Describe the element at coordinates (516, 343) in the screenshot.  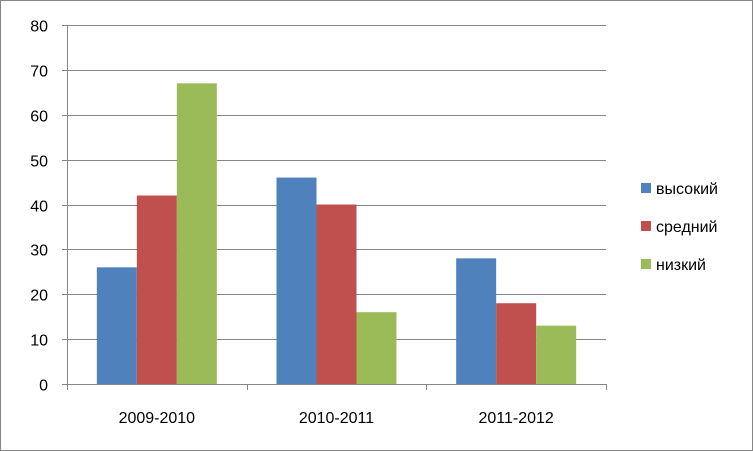
I see `bar-средний-2011-2012` at that location.